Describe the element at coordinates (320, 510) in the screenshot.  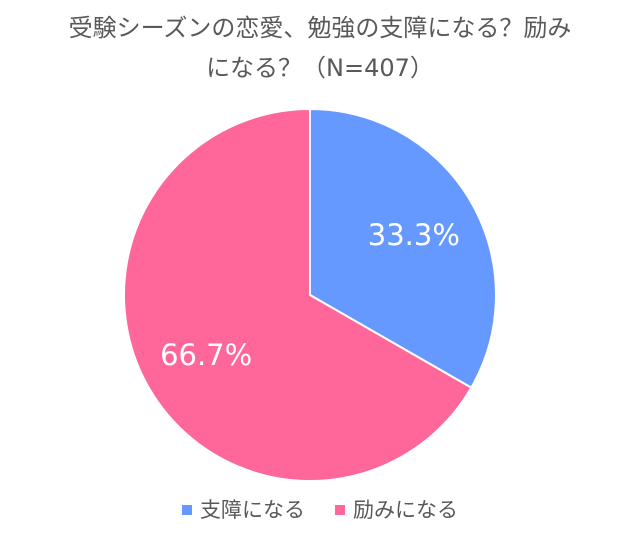
I see `chart-legend: 支障になる 励みになる` at that location.